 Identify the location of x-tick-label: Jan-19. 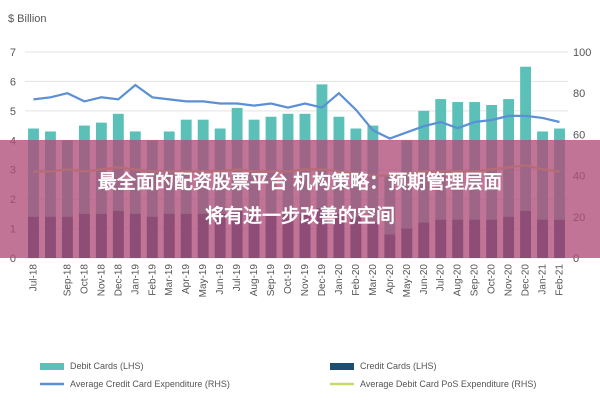
(135, 279).